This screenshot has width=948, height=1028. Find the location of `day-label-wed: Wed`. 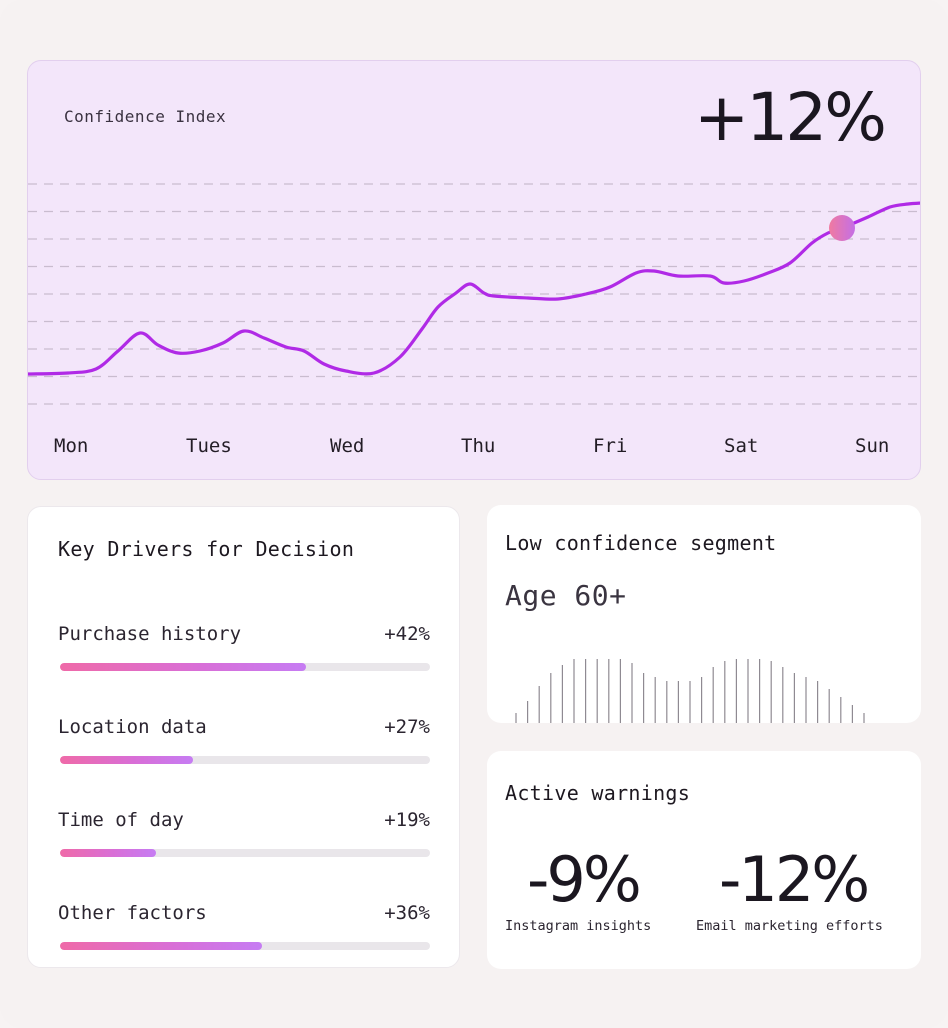

day-label-wed: Wed is located at coordinates (347, 446).